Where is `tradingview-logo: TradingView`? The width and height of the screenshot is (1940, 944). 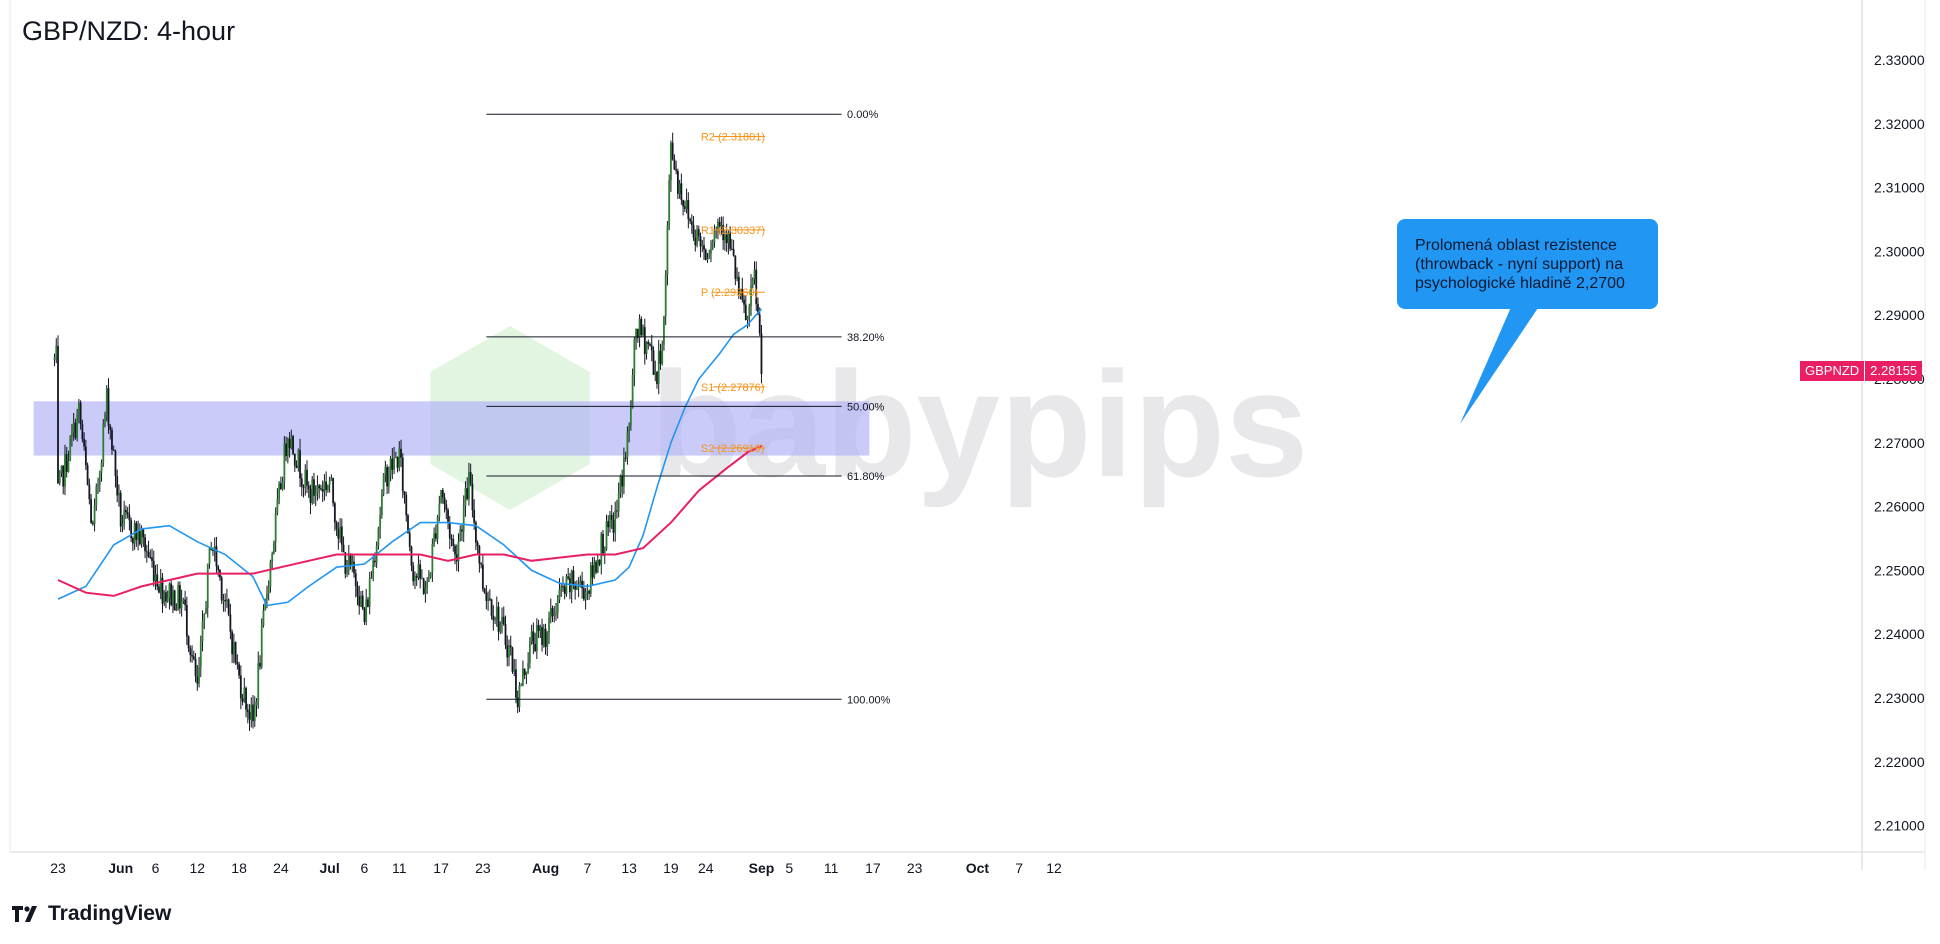
tradingview-logo: TradingView is located at coordinates (91, 914).